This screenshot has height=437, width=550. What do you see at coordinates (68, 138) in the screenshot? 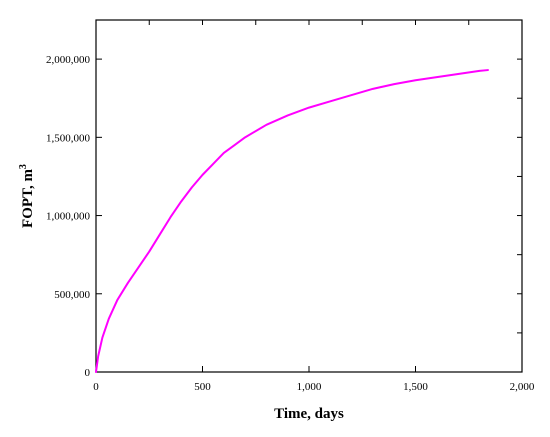
I see `y-tick-label: 1,500,000` at bounding box center [68, 138].